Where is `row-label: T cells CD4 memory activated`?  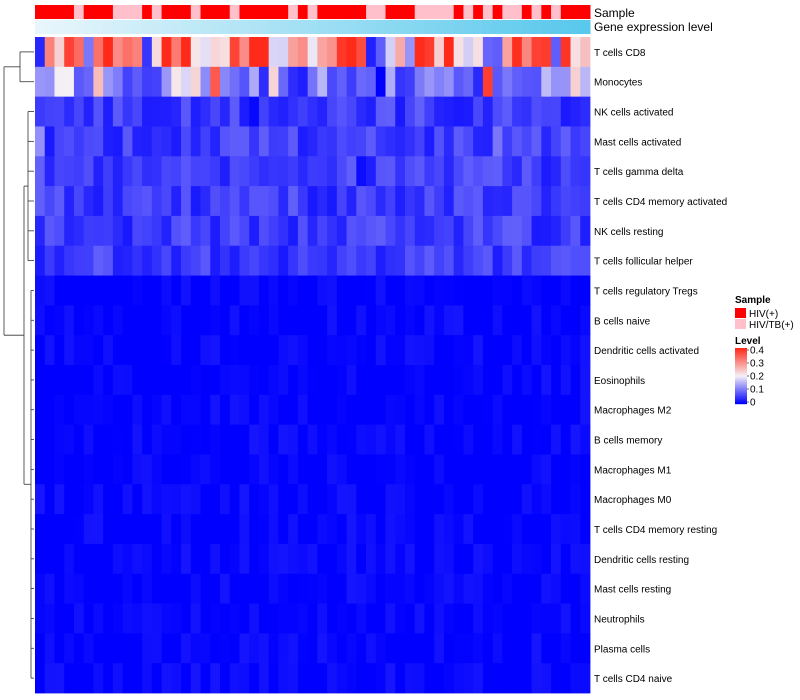 row-label: T cells CD4 memory activated is located at coordinates (660, 202).